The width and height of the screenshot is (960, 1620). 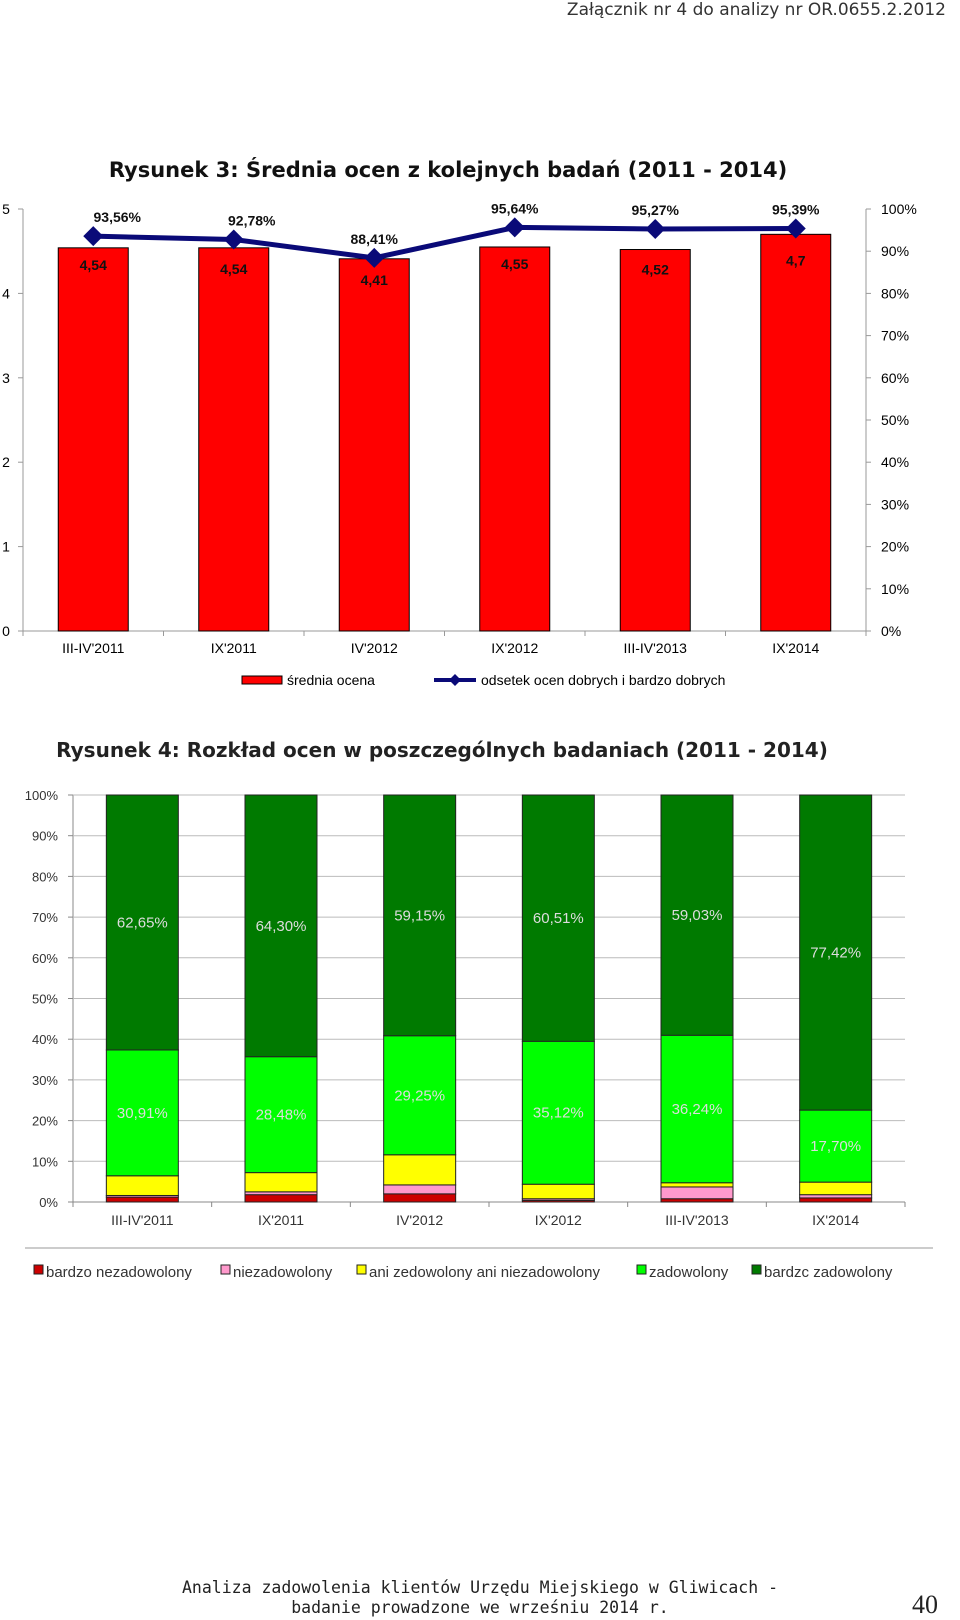 I want to click on chart2-y-tick-label: 50%, so click(x=45, y=999).